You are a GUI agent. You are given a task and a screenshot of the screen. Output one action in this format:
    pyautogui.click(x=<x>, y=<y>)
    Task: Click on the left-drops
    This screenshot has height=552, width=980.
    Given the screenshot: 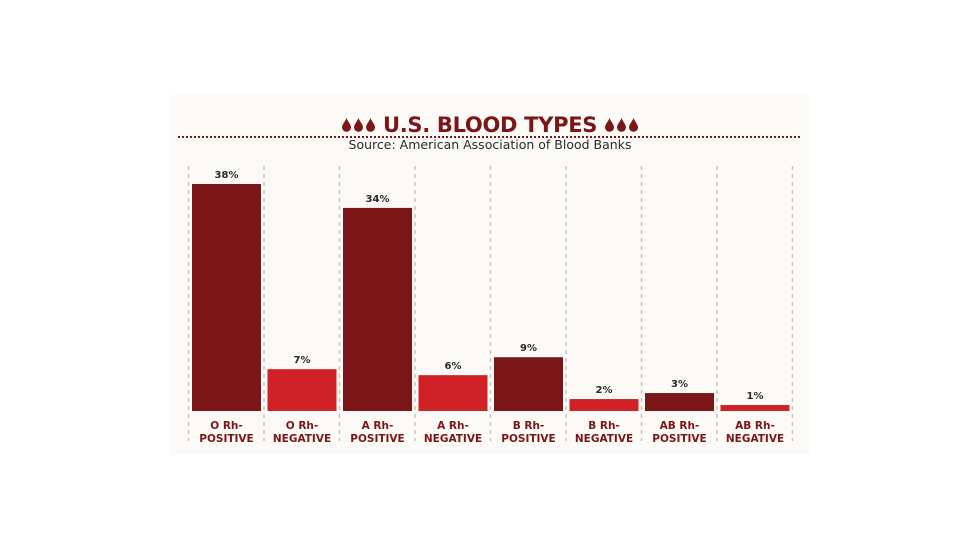 What is the action you would take?
    pyautogui.click(x=358, y=125)
    